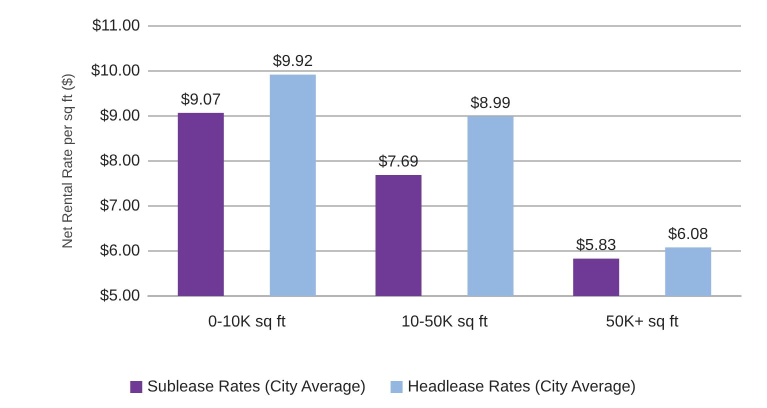  I want to click on data-label: $5.83, so click(596, 245).